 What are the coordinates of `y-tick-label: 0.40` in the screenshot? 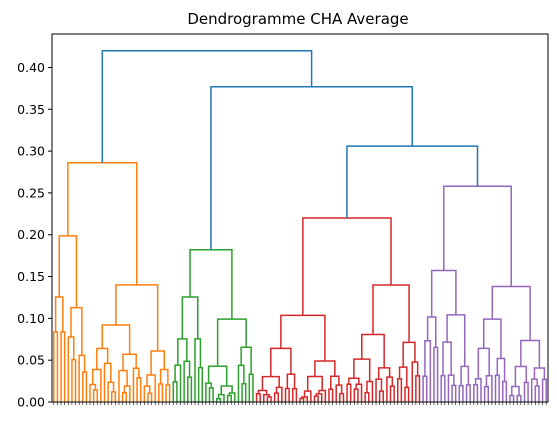 It's located at (31, 67).